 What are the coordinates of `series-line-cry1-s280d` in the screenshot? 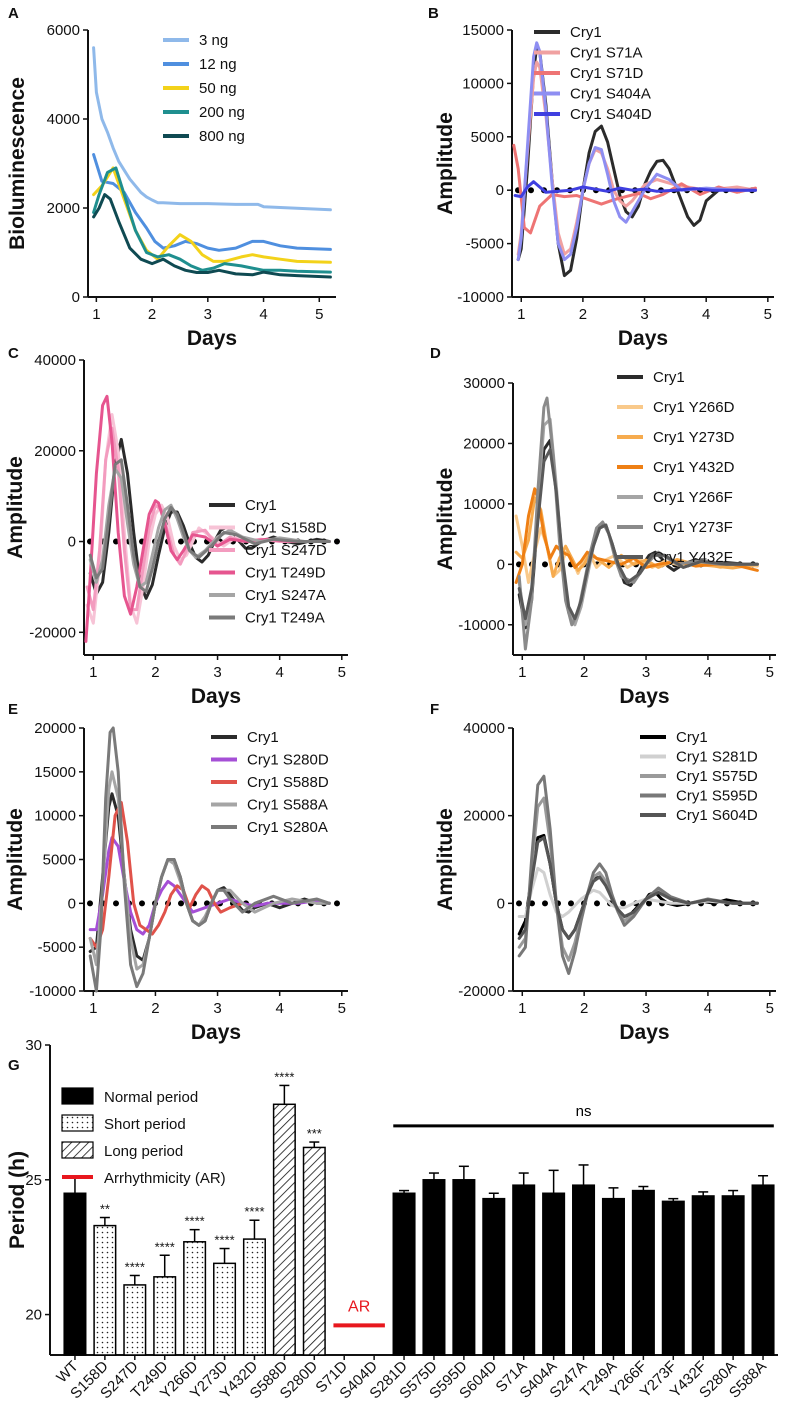 It's located at (209, 886).